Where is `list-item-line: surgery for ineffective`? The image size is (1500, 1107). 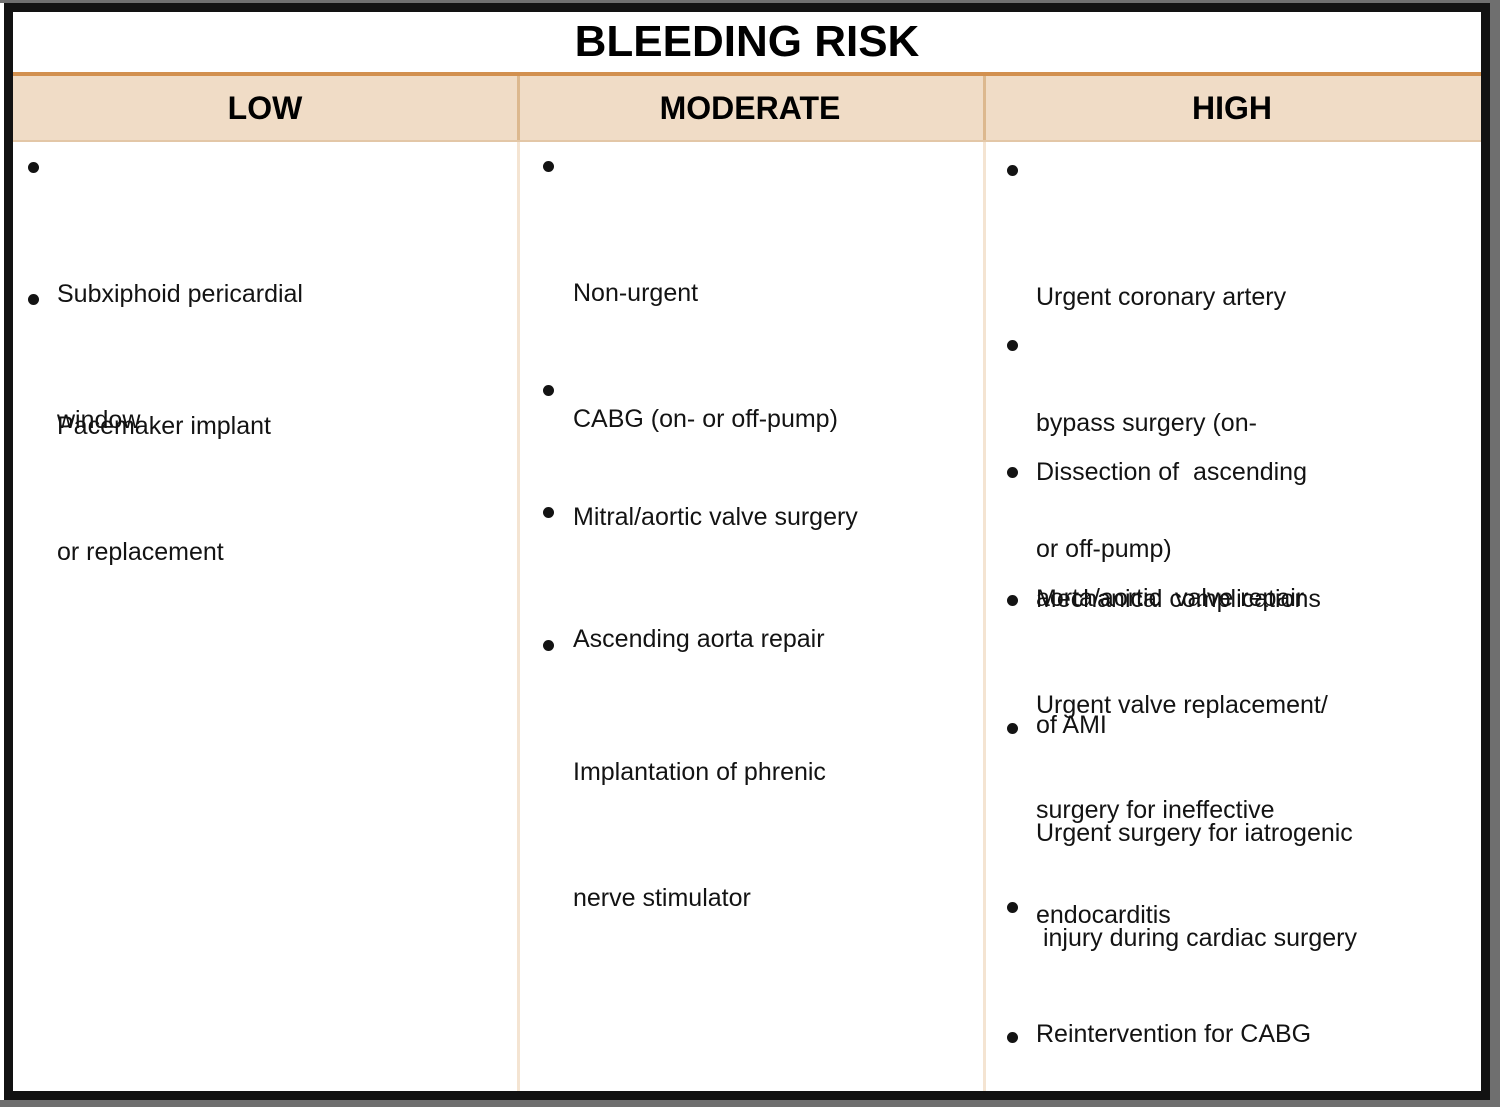 list-item-line: surgery for ineffective is located at coordinates (1155, 810).